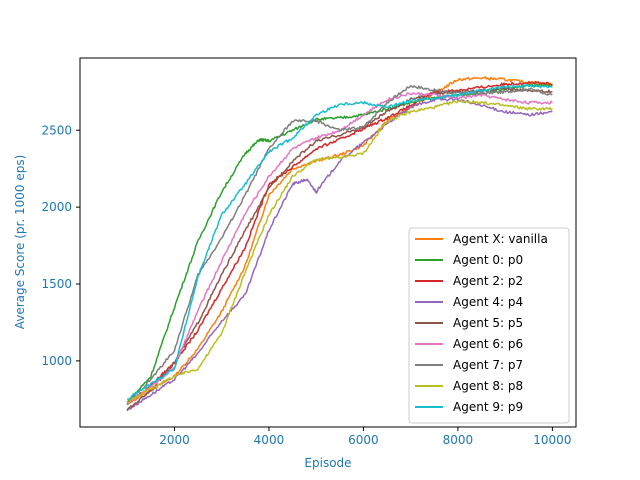 The width and height of the screenshot is (640, 480). I want to click on y-tick-label: 1000, so click(56, 361).